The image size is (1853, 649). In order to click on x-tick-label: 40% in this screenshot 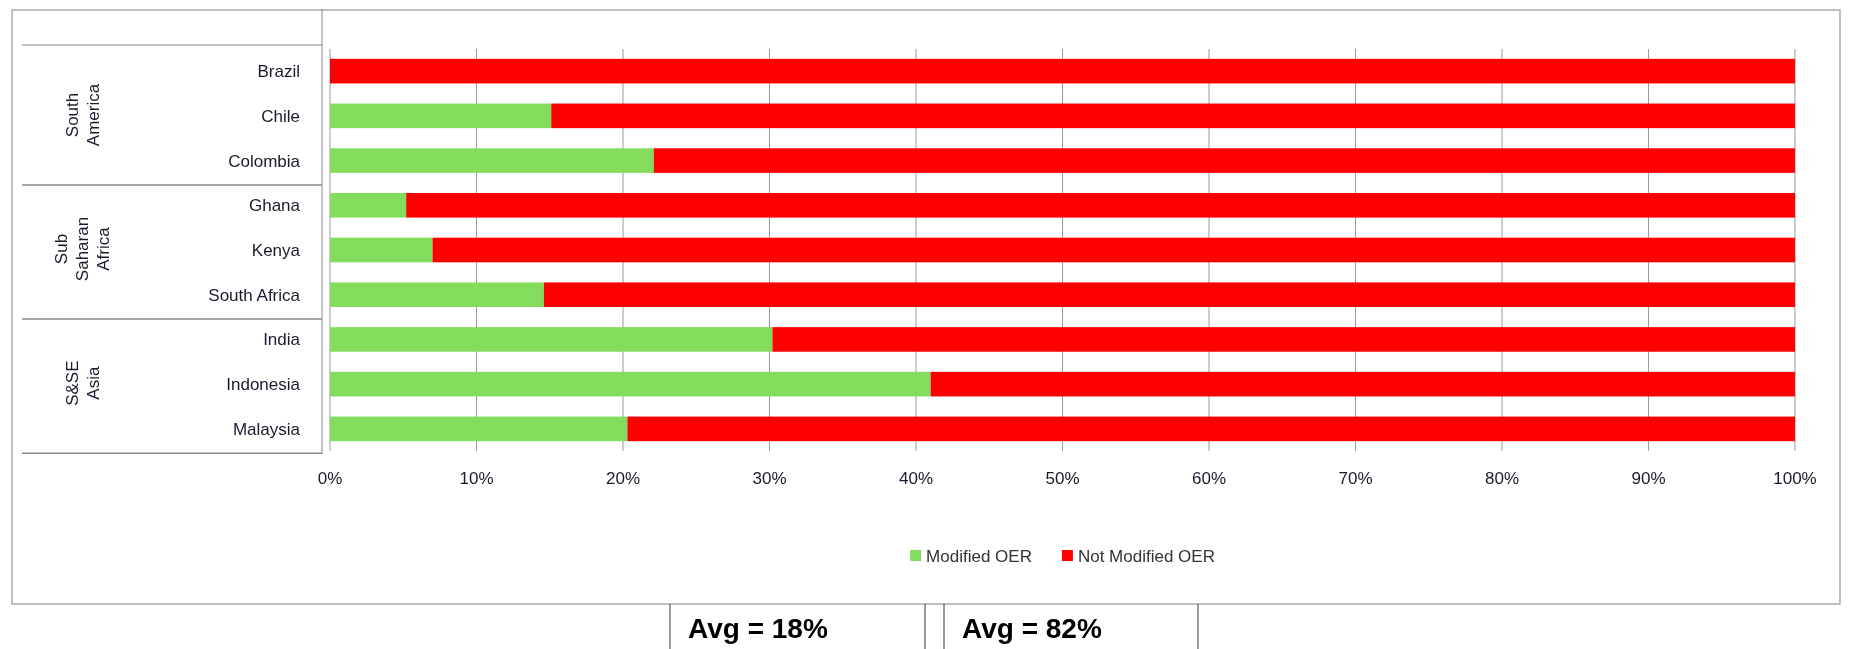, I will do `click(916, 478)`.